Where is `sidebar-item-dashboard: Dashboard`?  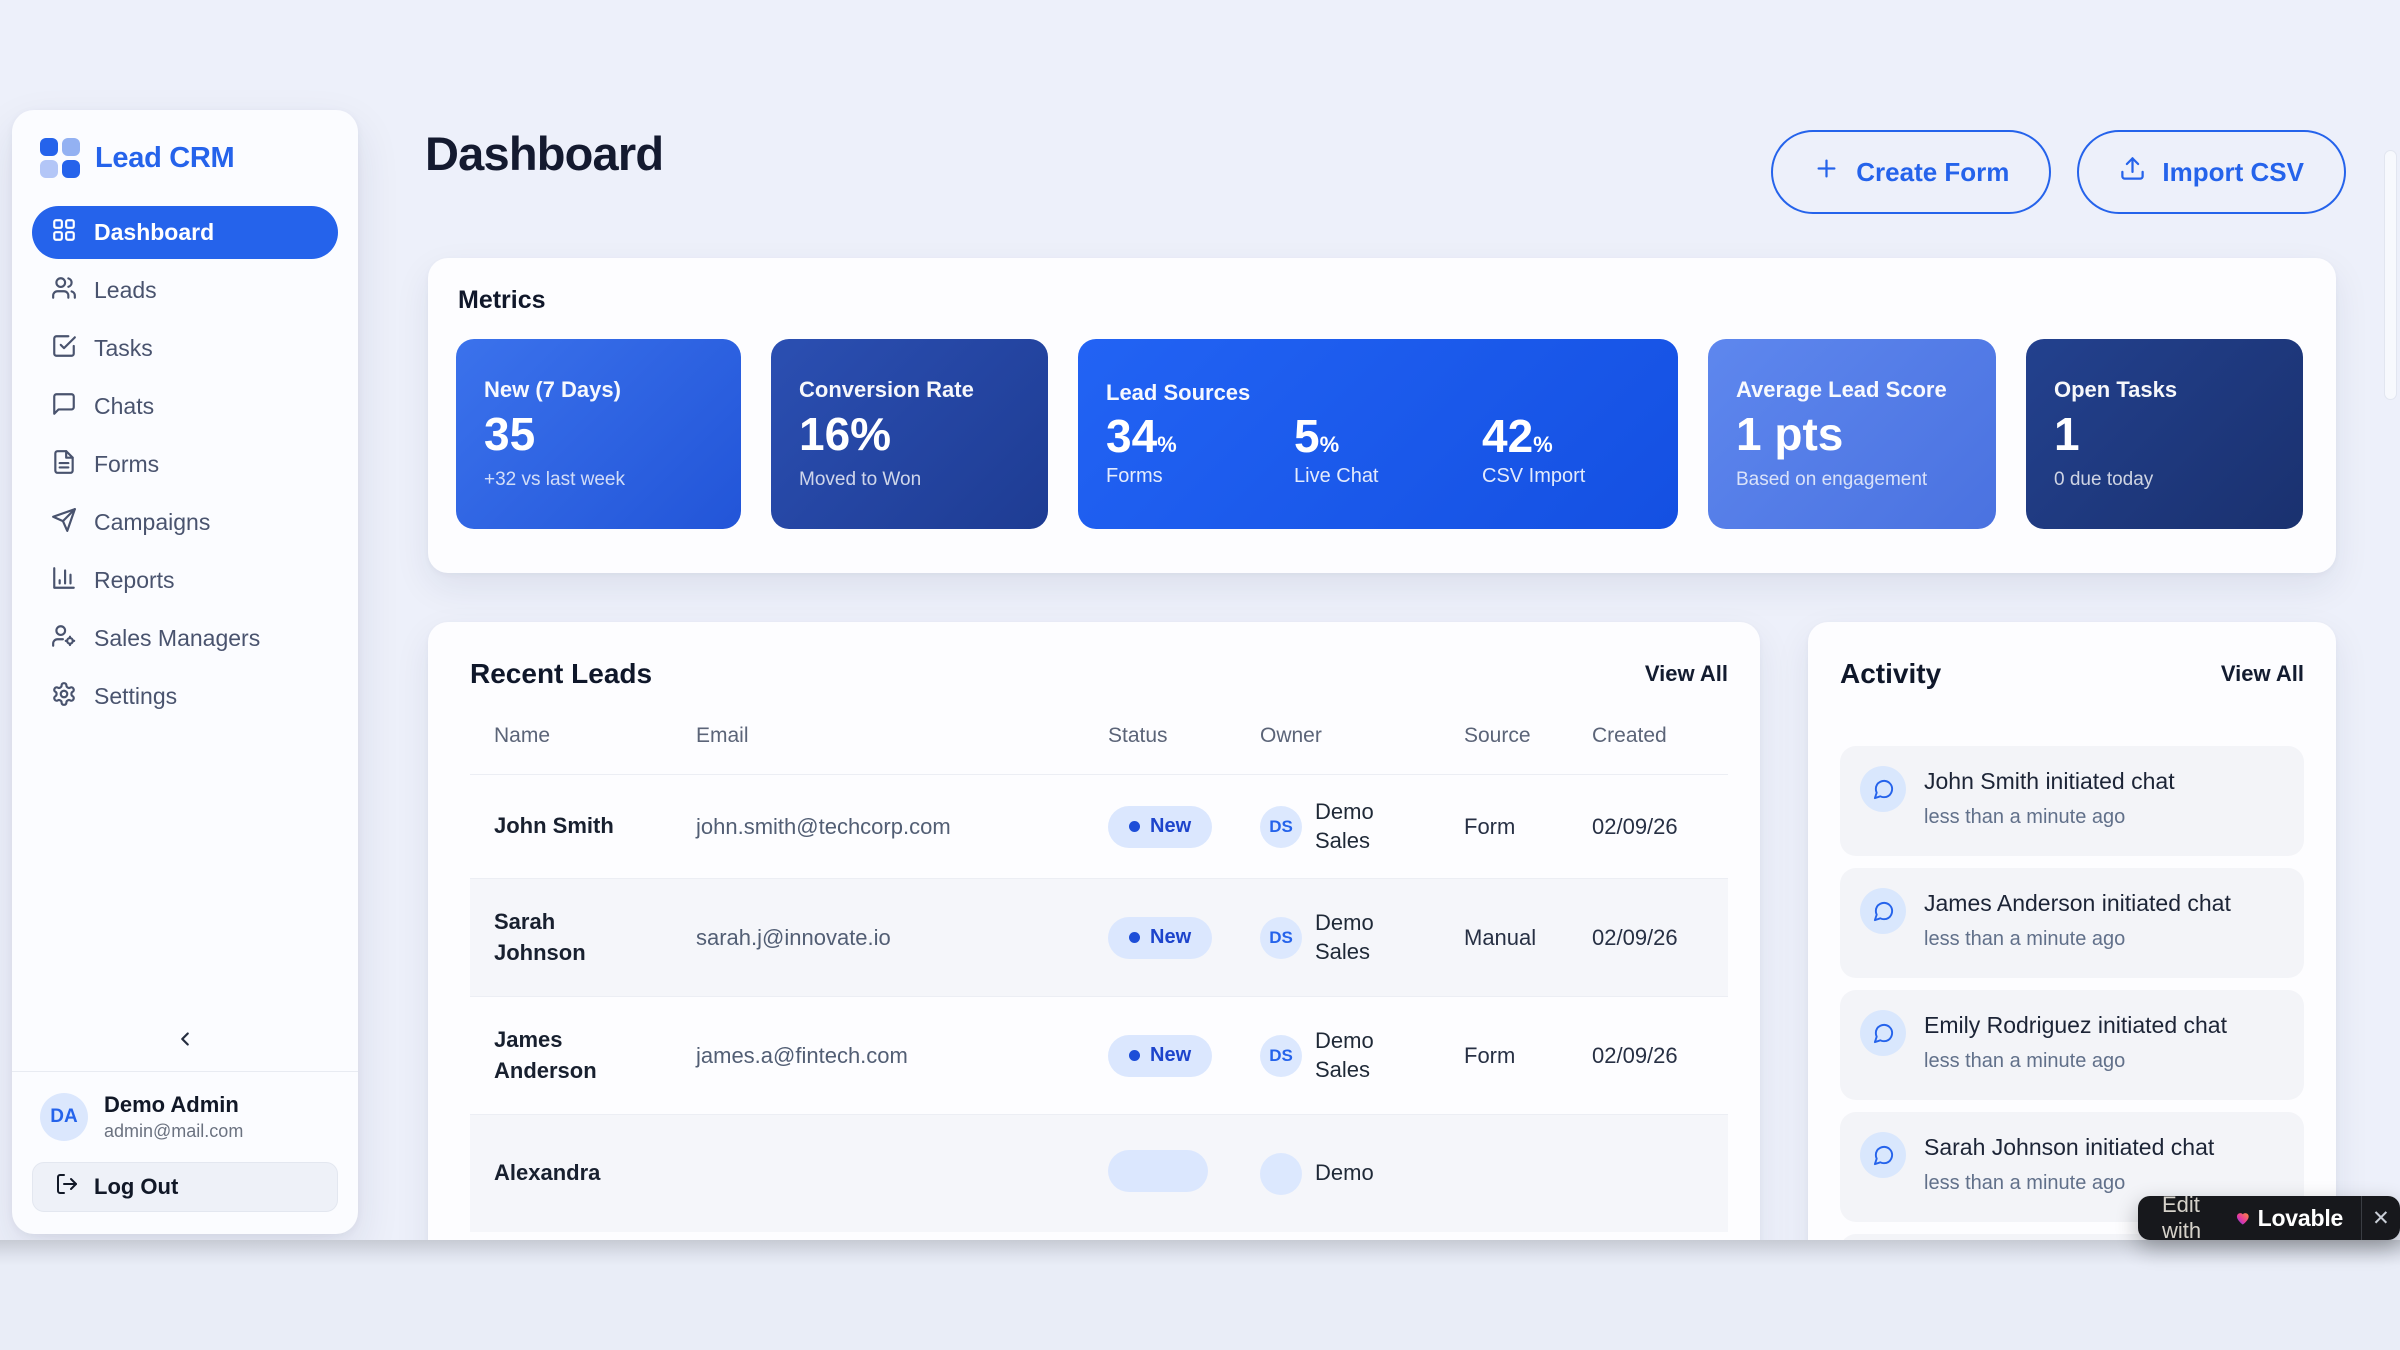 sidebar-item-dashboard: Dashboard is located at coordinates (185, 232).